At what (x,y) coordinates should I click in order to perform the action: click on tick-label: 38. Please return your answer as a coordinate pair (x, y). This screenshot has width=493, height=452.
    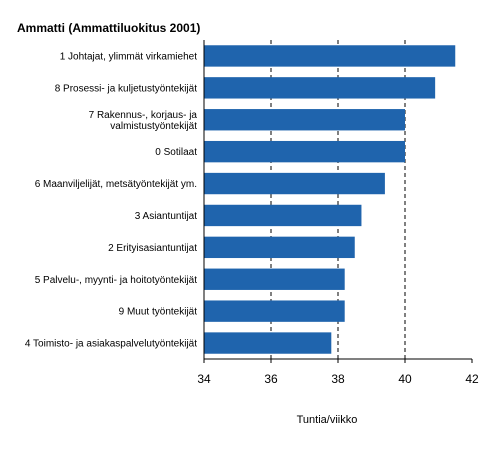
    Looking at the image, I should click on (338, 379).